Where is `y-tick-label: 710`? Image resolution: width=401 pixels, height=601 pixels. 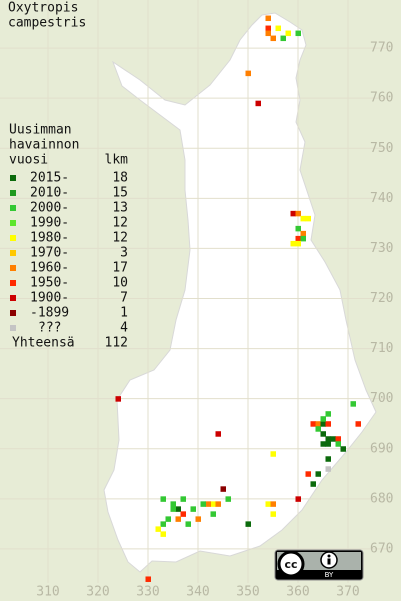
y-tick-label: 710 is located at coordinates (381, 348).